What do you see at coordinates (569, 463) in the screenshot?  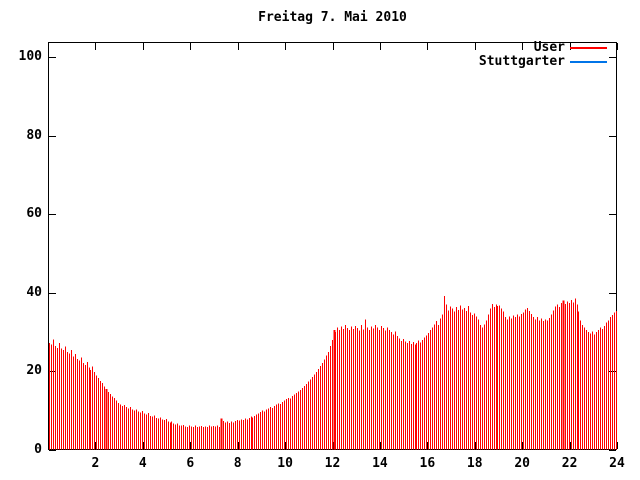 I see `x-tick-label: 22` at bounding box center [569, 463].